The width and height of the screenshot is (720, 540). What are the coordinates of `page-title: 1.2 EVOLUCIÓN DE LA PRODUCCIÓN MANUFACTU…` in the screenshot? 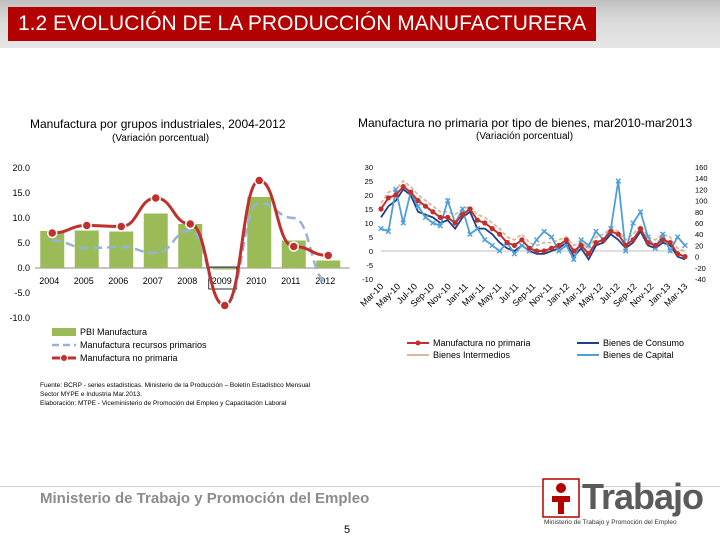 It's located at (302, 24).